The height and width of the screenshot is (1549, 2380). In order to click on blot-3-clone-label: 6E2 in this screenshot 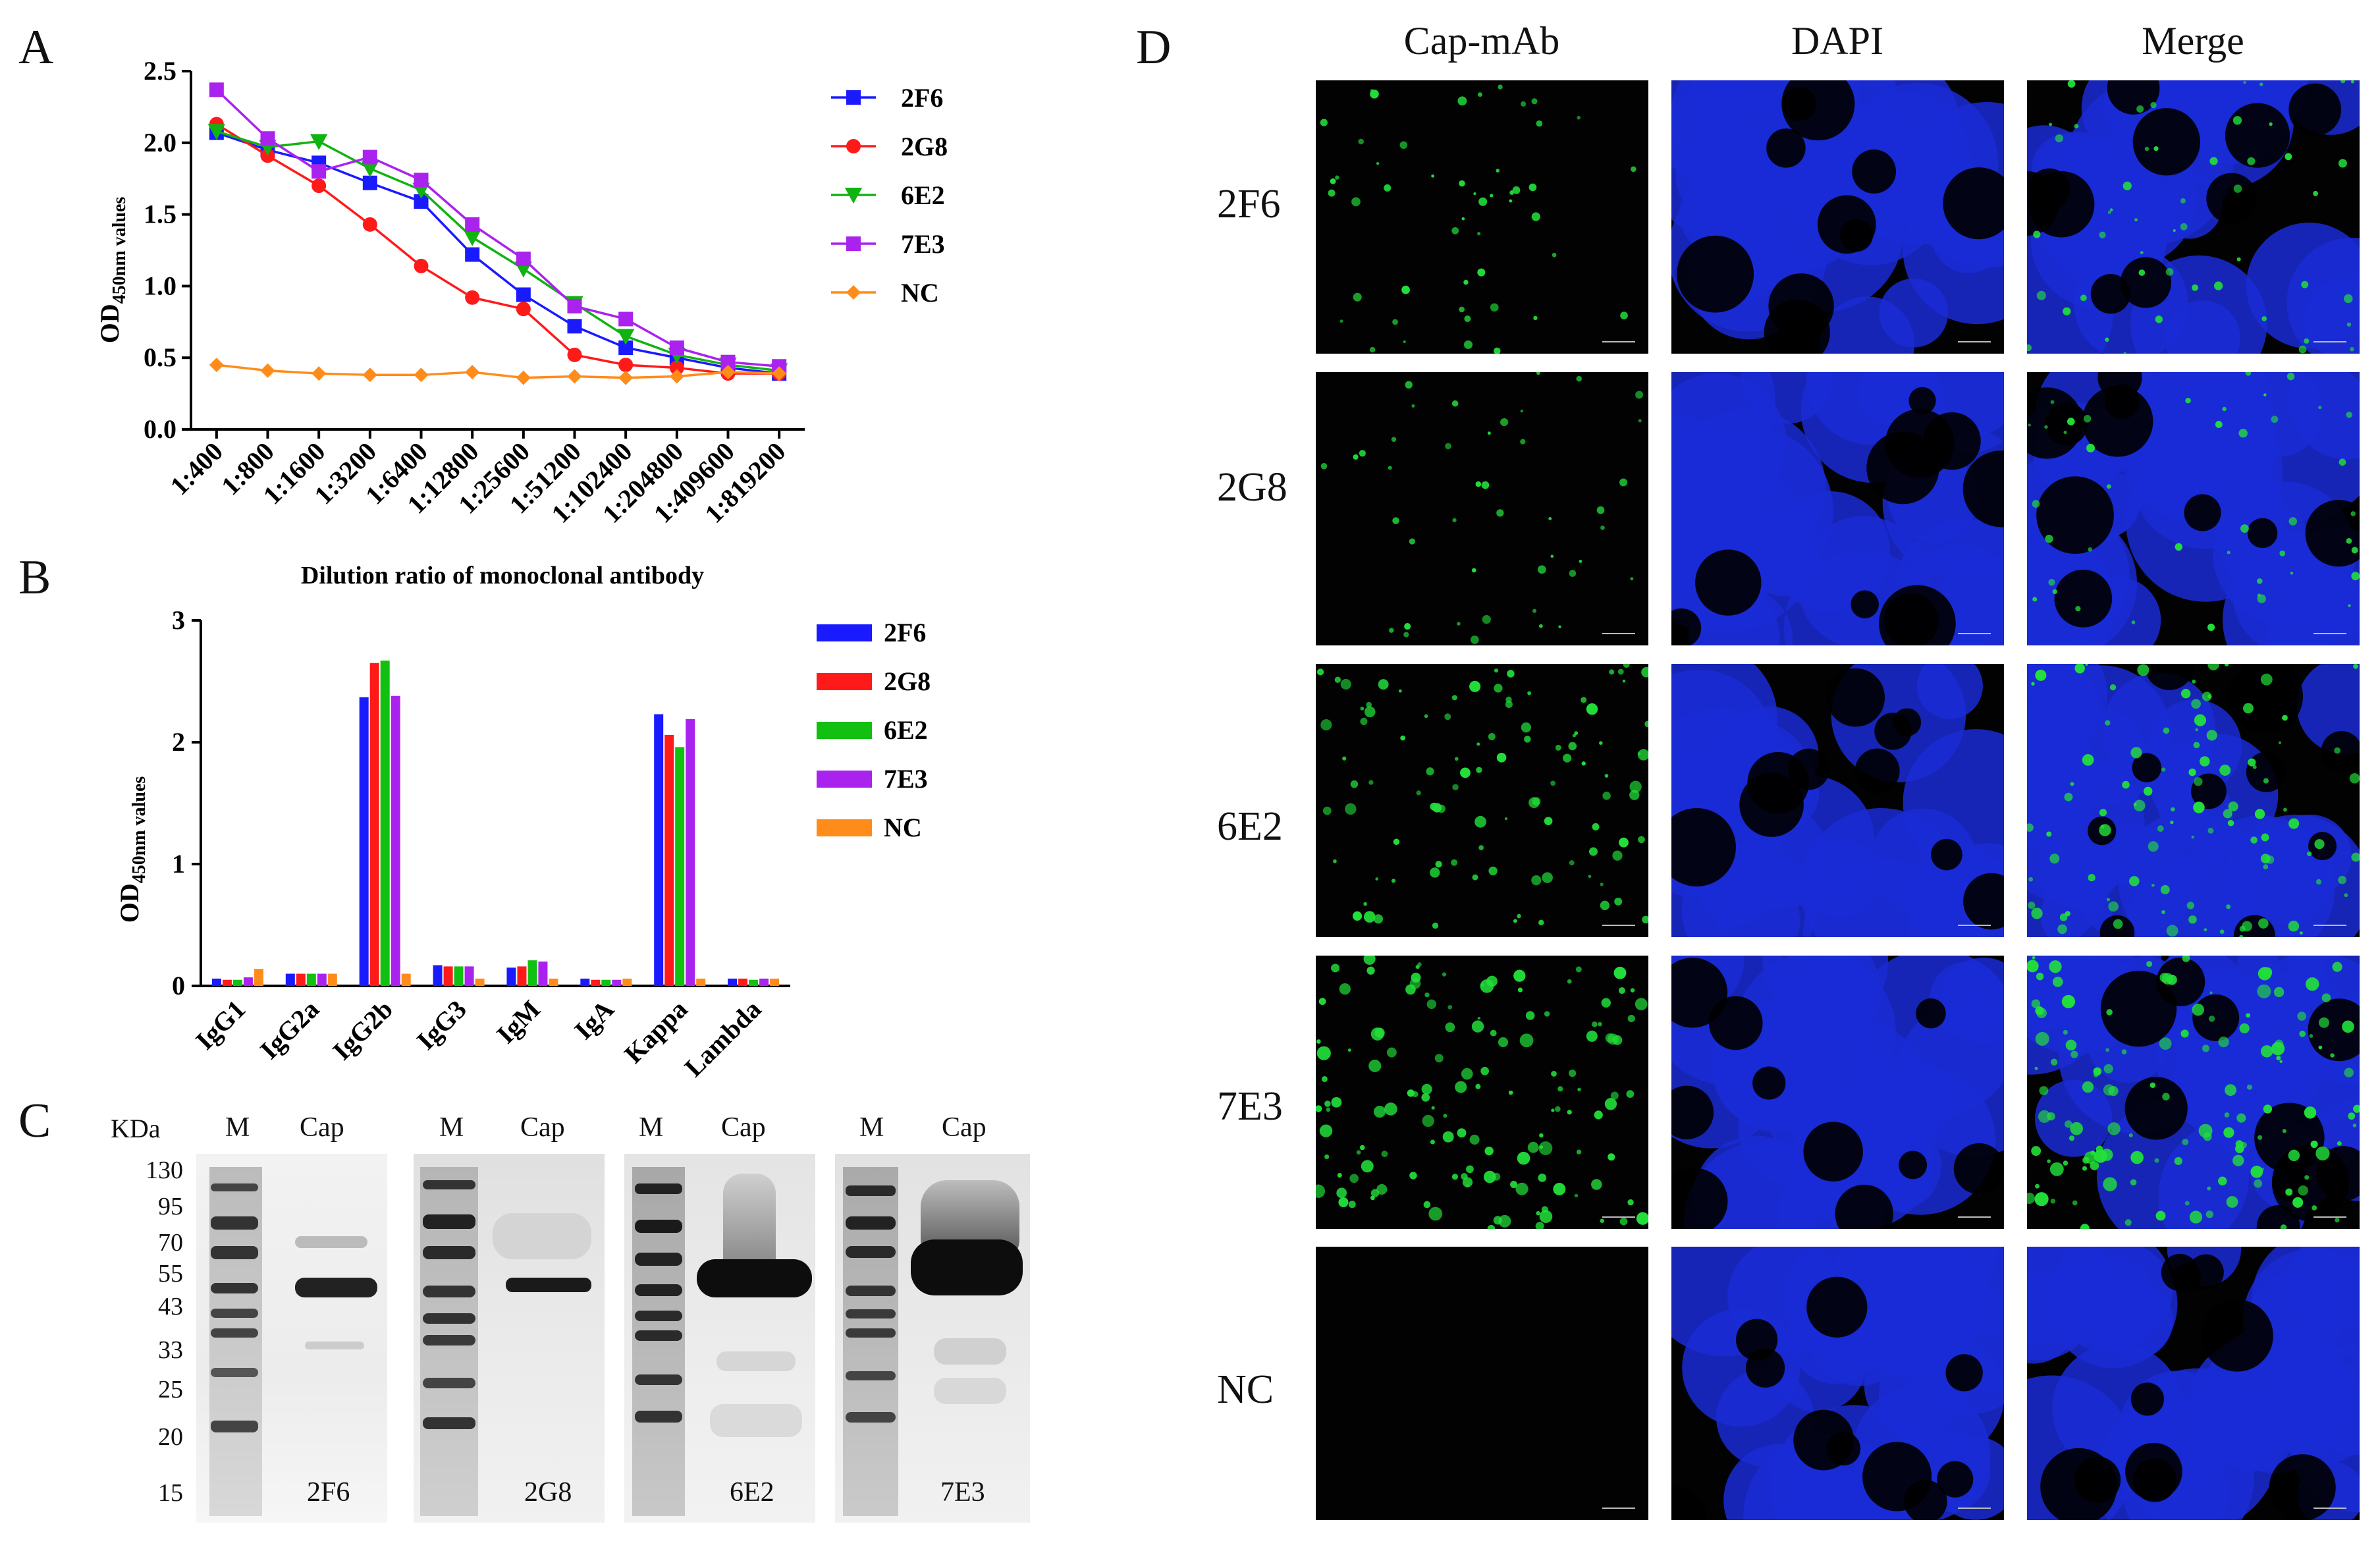, I will do `click(752, 1493)`.